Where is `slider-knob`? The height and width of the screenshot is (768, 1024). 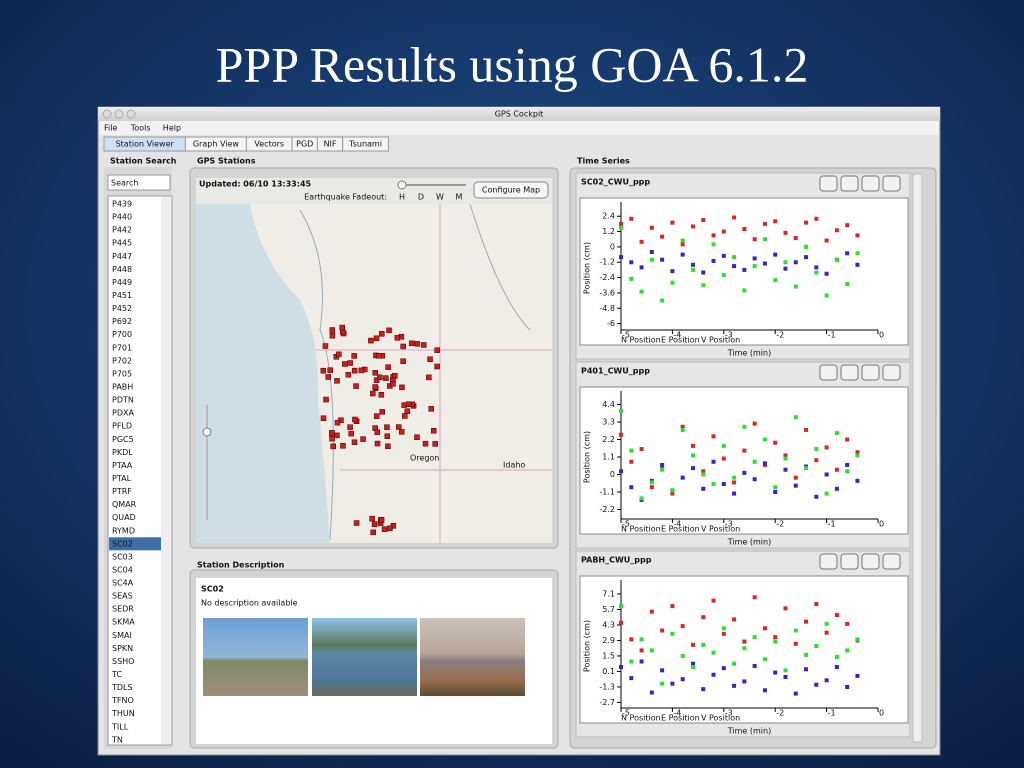 slider-knob is located at coordinates (402, 185).